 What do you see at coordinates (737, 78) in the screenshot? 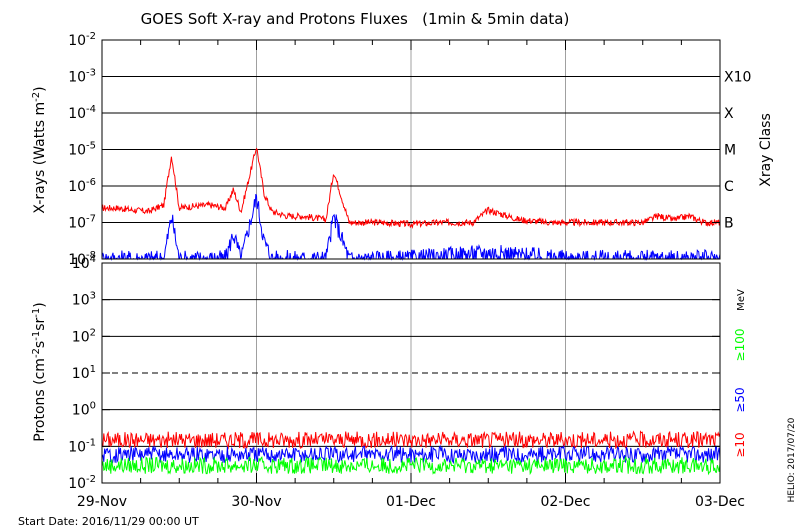
I see `xray-class-label: X10` at bounding box center [737, 78].